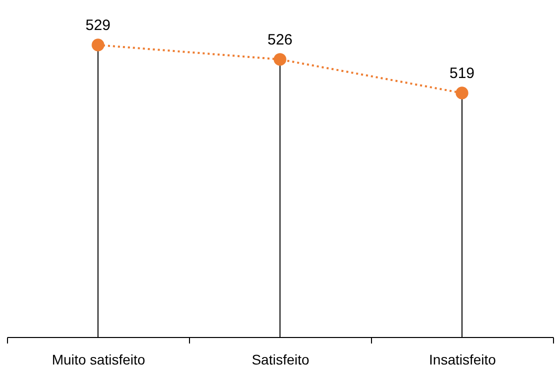  I want to click on data-label: 526, so click(280, 39).